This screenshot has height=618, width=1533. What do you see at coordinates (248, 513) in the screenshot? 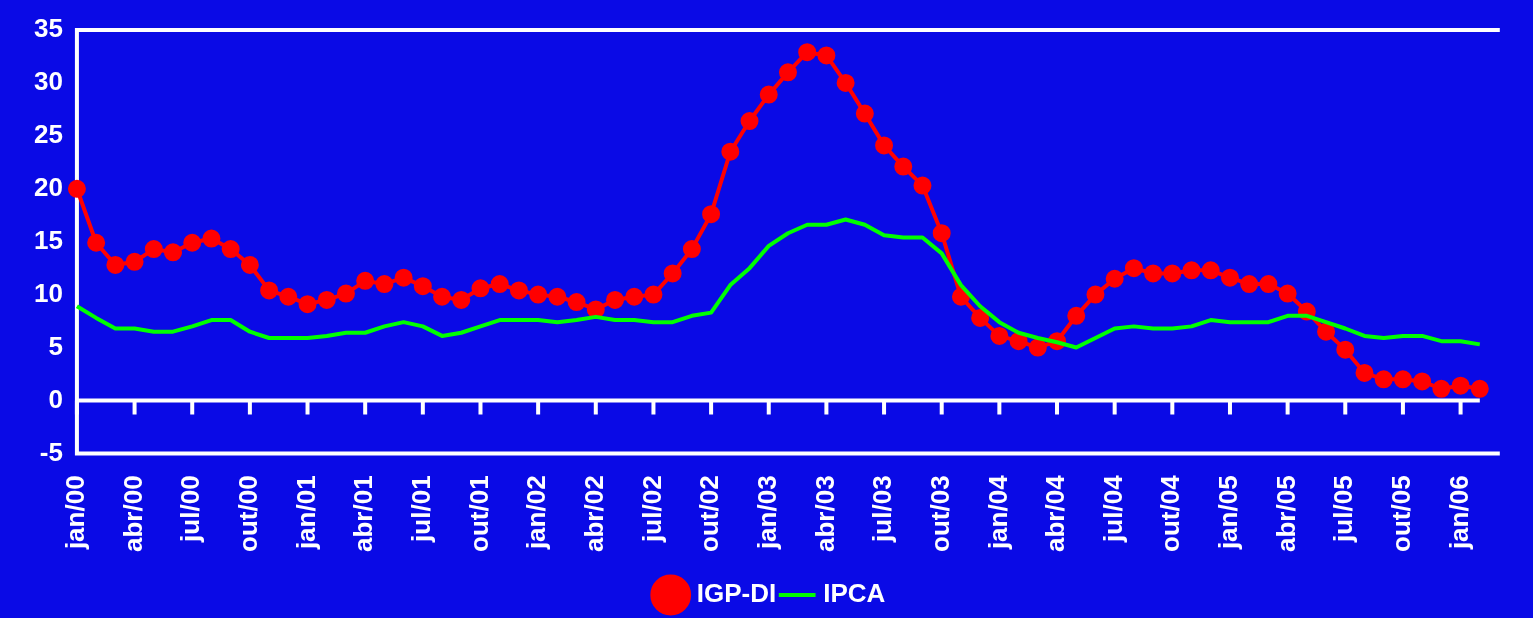
I see `x-tick-label: out/00` at bounding box center [248, 513].